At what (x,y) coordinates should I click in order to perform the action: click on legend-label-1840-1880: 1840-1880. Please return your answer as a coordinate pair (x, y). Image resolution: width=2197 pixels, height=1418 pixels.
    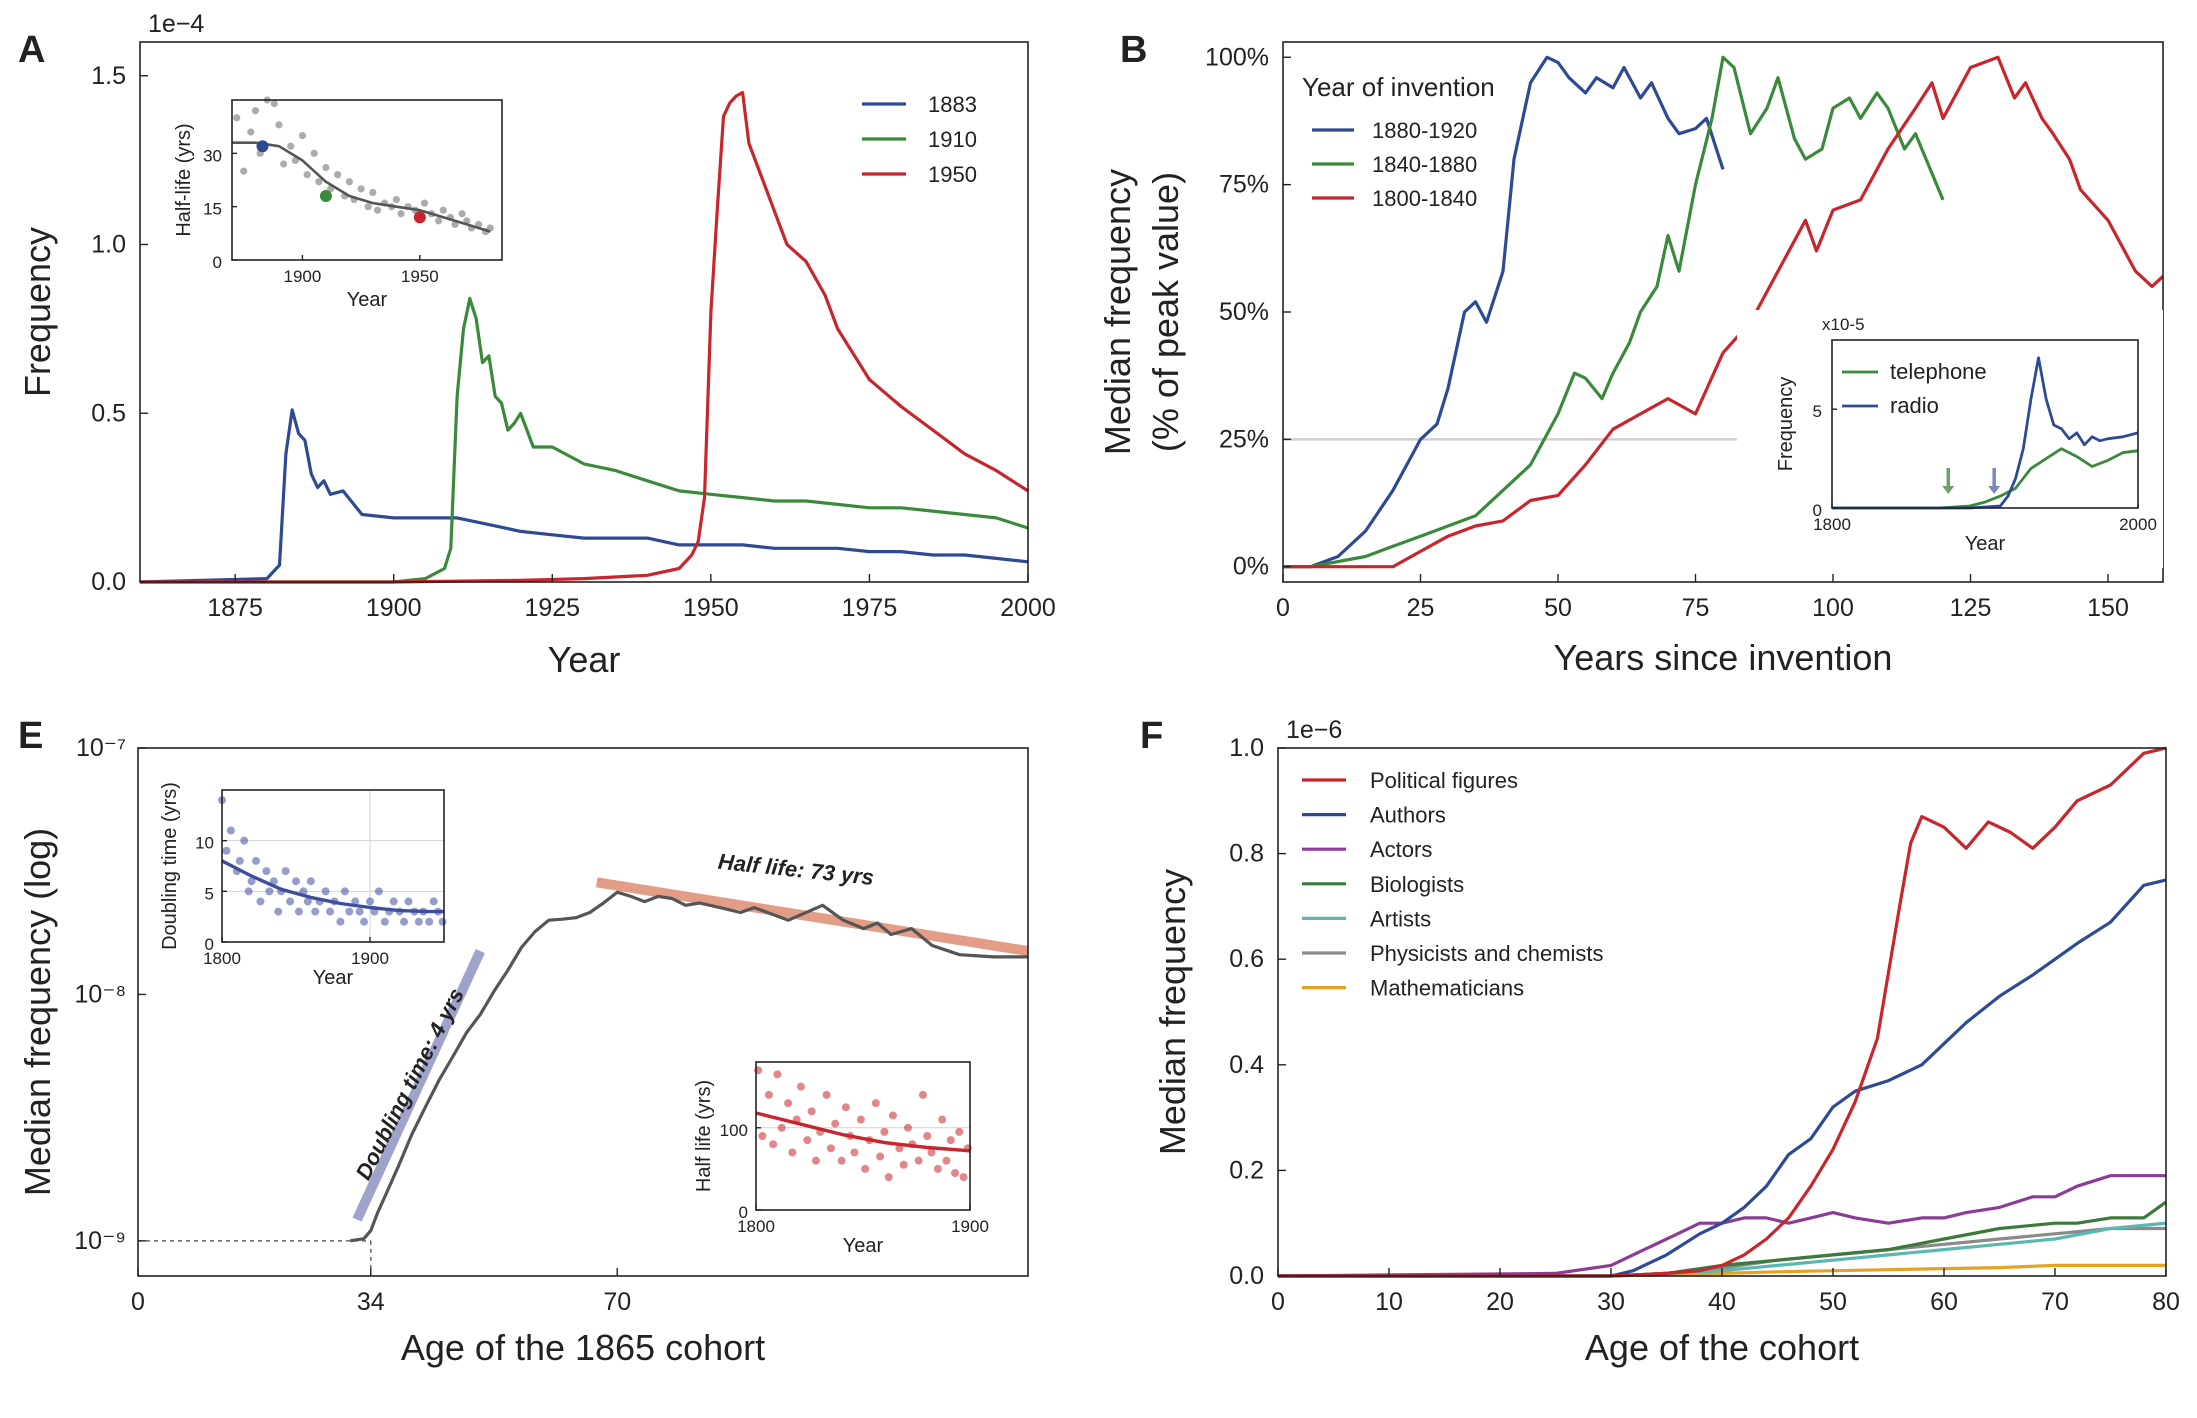
    Looking at the image, I should click on (1424, 164).